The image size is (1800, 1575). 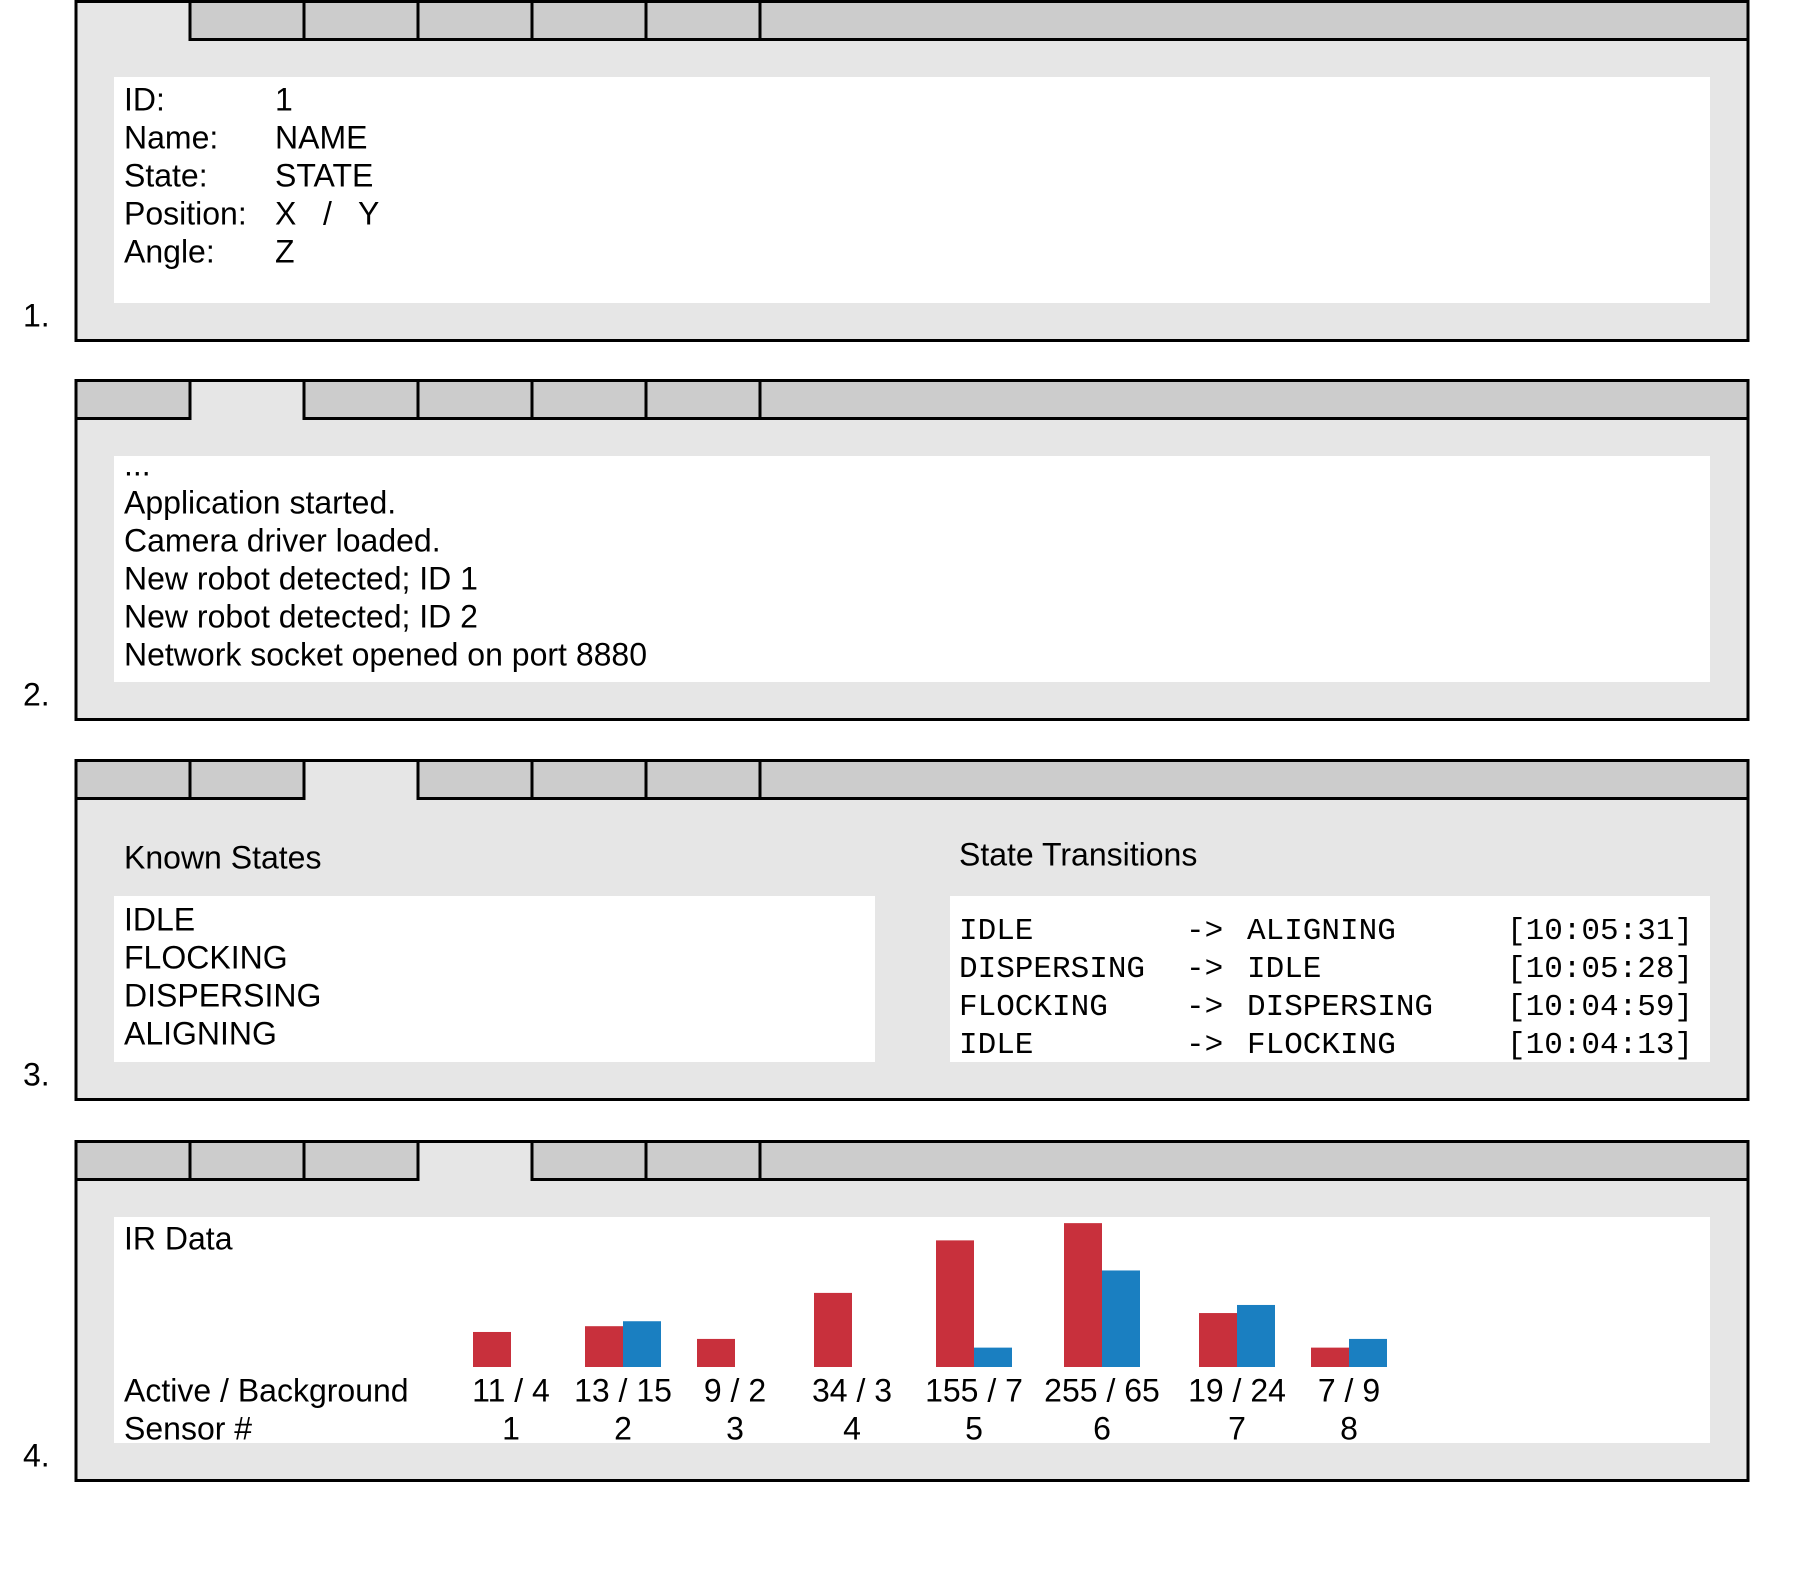 What do you see at coordinates (301, 578) in the screenshot?
I see `log-line: New robot detected; ID 1` at bounding box center [301, 578].